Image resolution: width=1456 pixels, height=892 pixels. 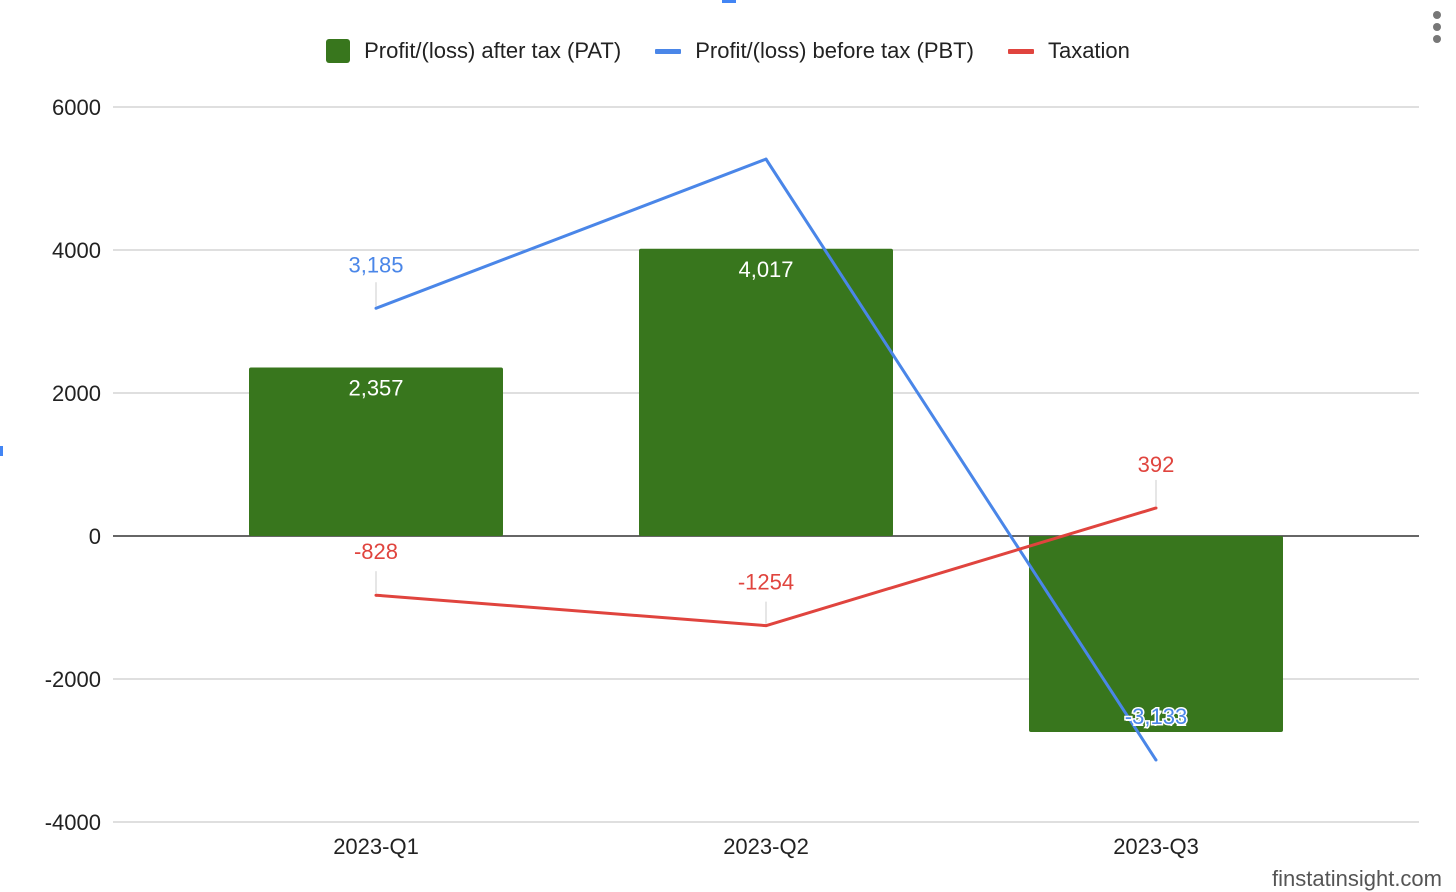 What do you see at coordinates (1357, 878) in the screenshot?
I see `watermark: finstatinsight.com` at bounding box center [1357, 878].